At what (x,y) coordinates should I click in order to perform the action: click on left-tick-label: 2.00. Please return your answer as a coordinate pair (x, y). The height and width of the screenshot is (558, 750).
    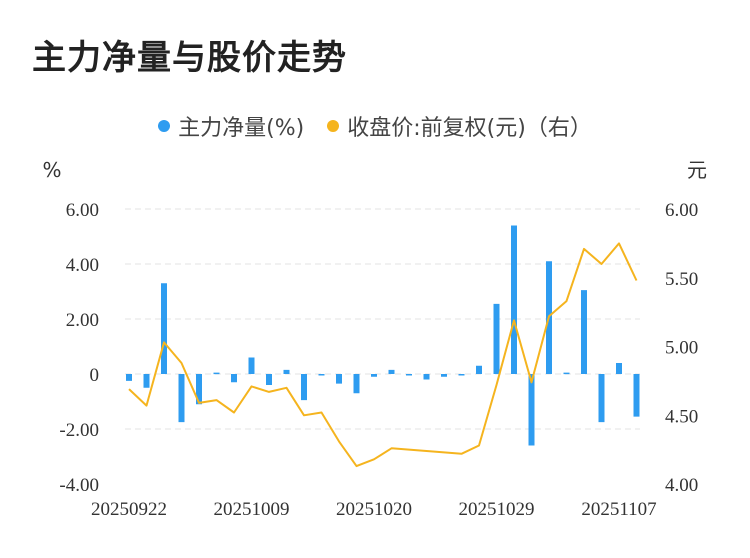
    Looking at the image, I should click on (82, 320).